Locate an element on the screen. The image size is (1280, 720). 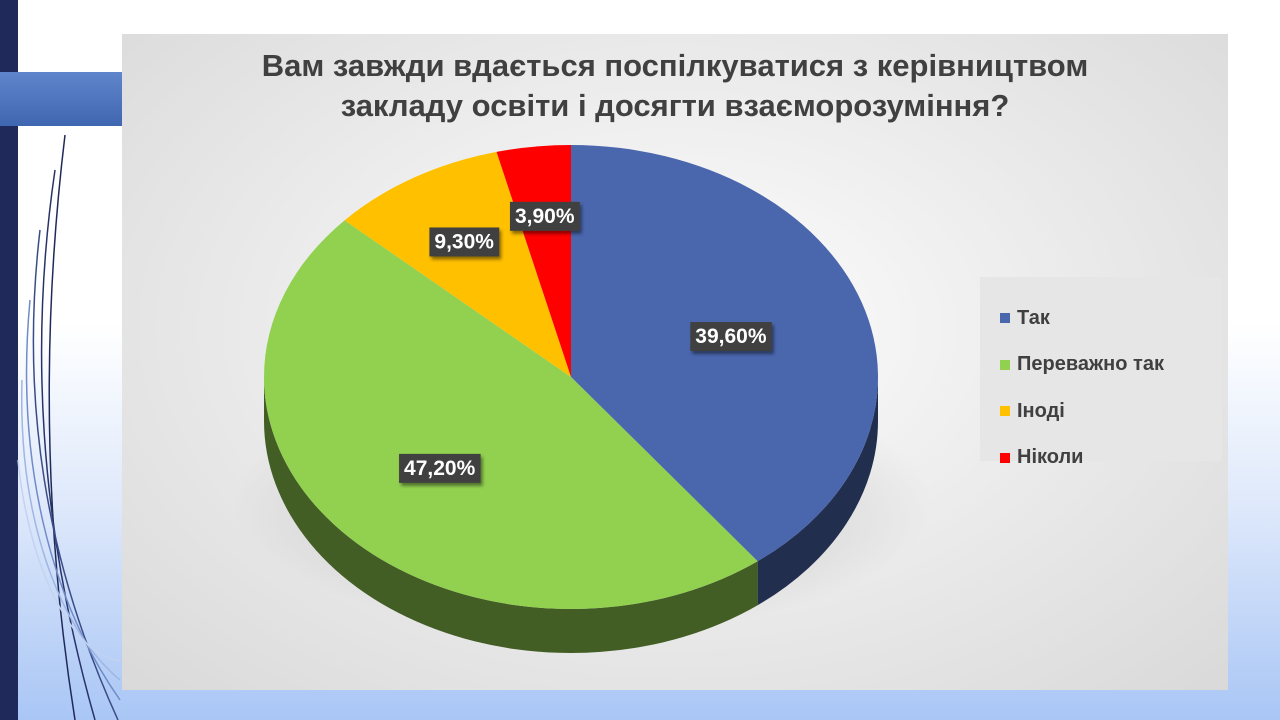
pie-side-переважно-так is located at coordinates (511, 515).